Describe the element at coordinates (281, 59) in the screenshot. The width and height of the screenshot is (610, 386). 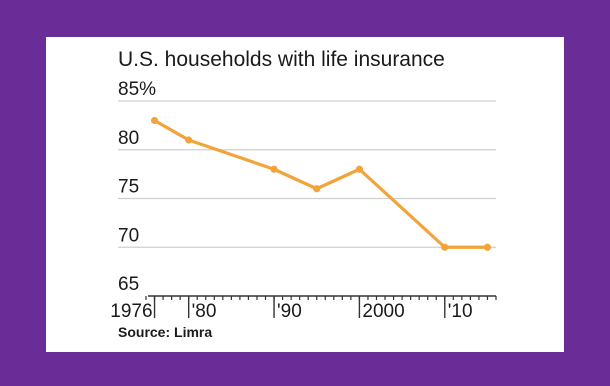
I see `chart-title: U.S. households with life insurance` at that location.